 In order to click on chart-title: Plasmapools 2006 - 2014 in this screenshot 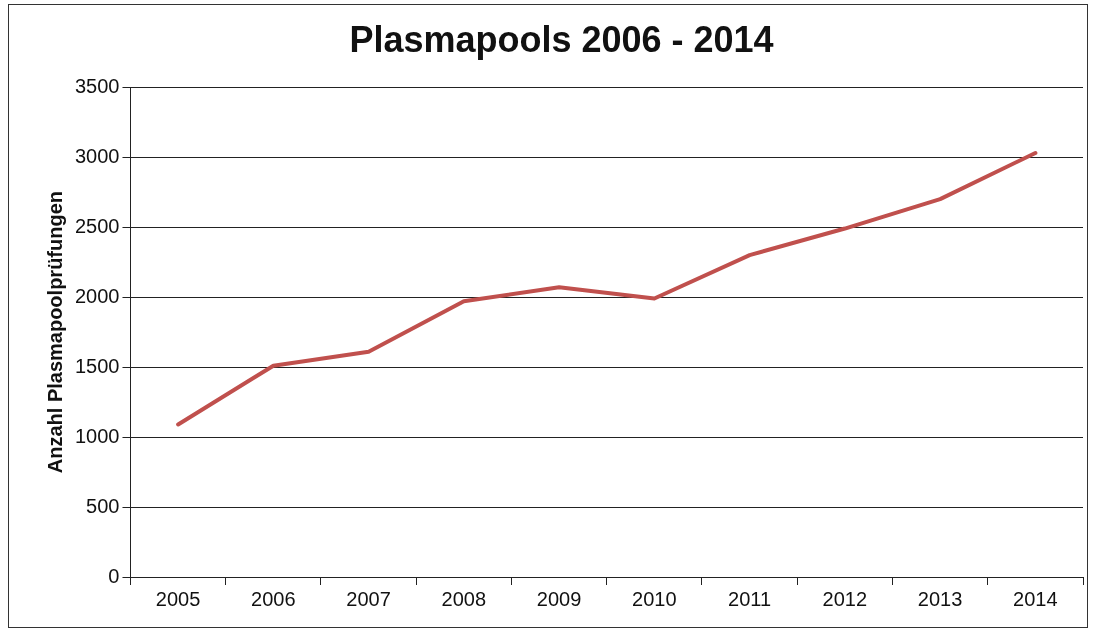, I will do `click(561, 39)`.